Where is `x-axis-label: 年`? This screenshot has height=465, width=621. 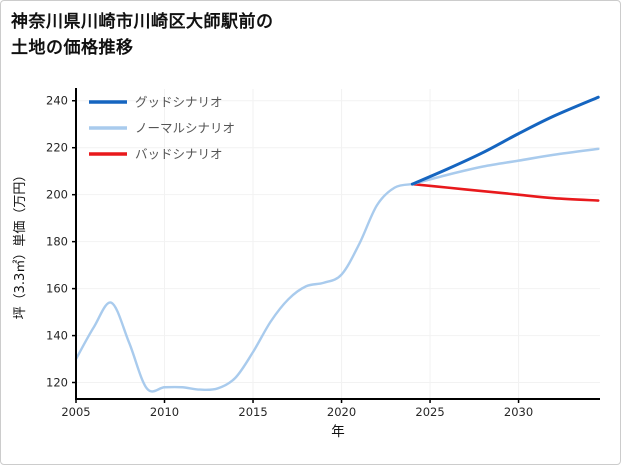
x-axis-label: 年 is located at coordinates (338, 432).